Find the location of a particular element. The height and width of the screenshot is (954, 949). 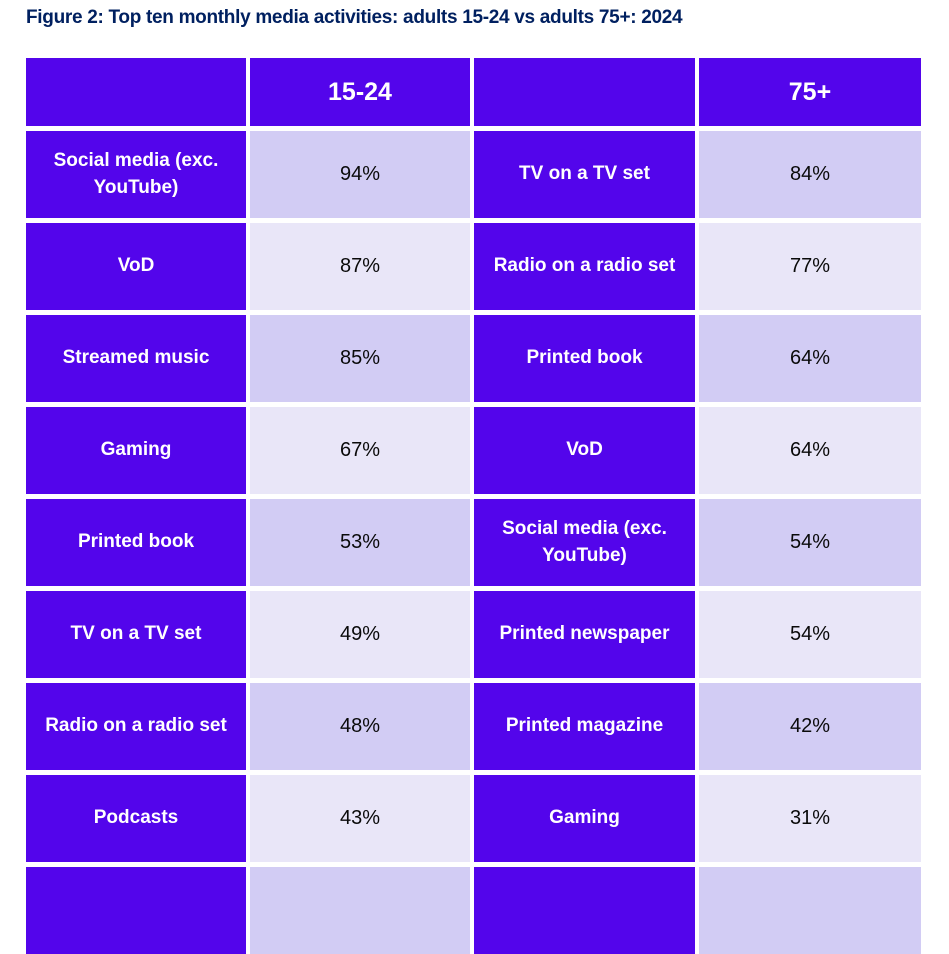

activity-value-cell: 84% is located at coordinates (810, 174).